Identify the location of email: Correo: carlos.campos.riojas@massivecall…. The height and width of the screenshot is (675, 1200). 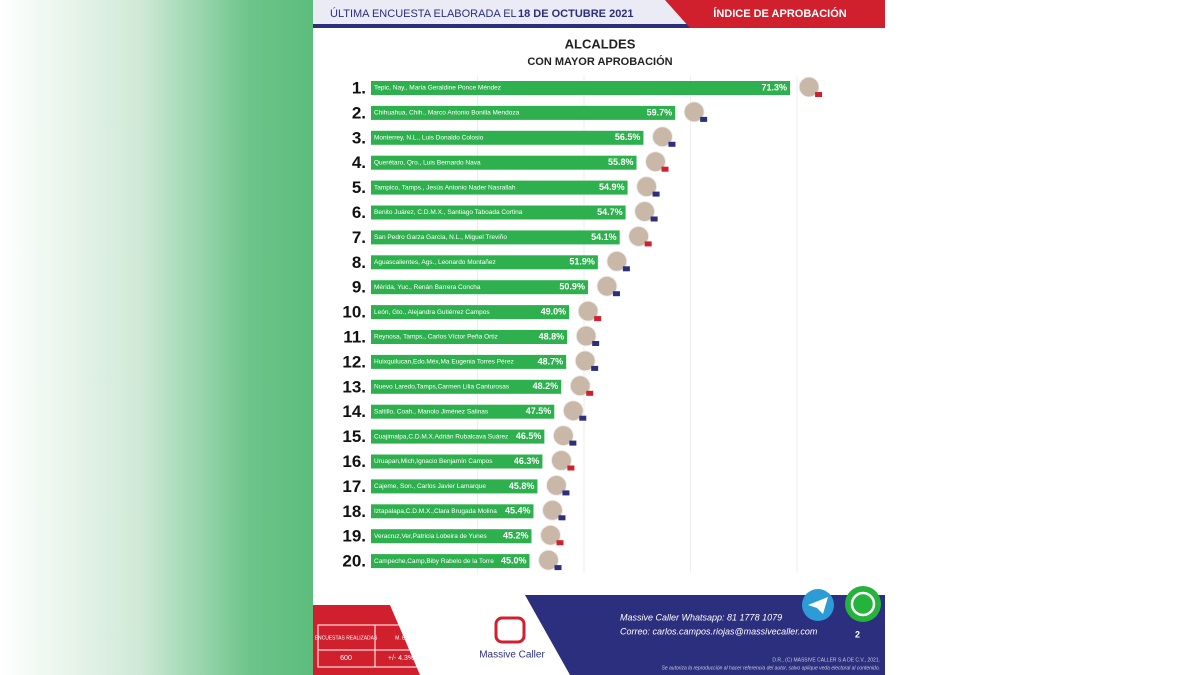
(719, 631).